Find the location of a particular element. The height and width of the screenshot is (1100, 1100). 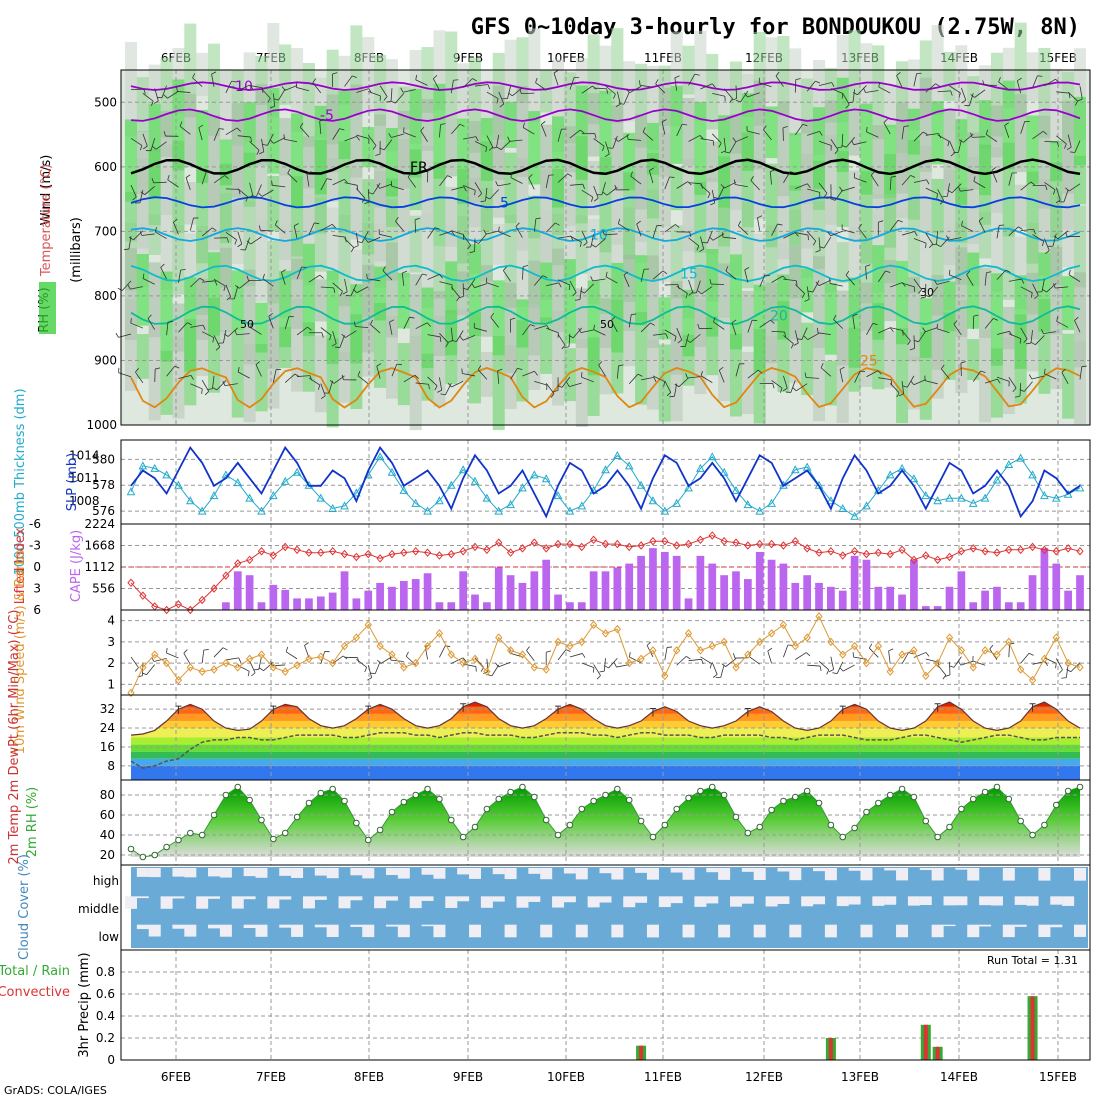

date-tick-label: 6FEB is located at coordinates (176, 1077).